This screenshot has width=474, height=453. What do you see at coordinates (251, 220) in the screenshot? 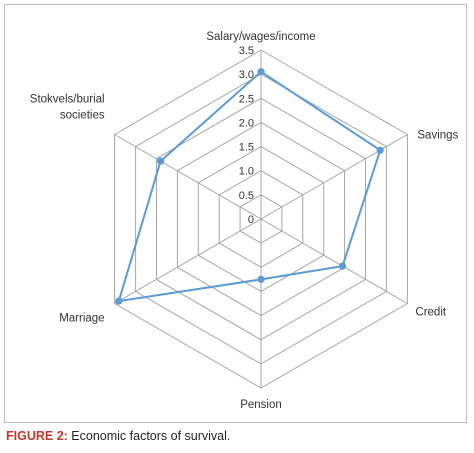
I see `r-tick-label-0: 0` at bounding box center [251, 220].